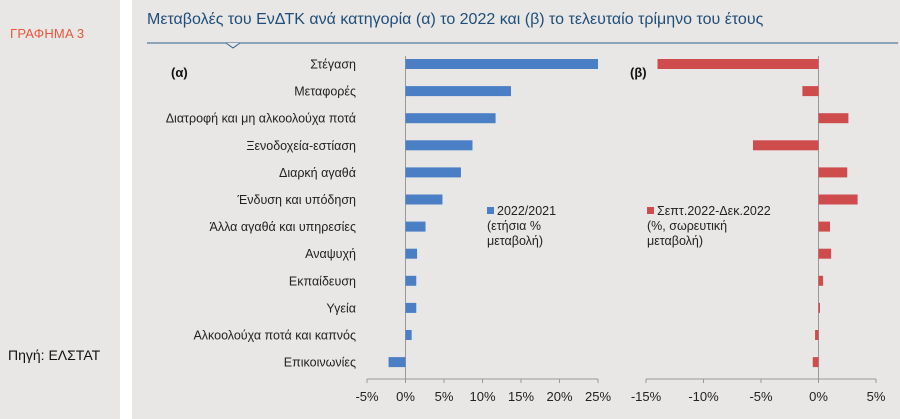  I want to click on category-label-2: Διατροφή και μη αλκοολούχα ποτά, so click(261, 119).